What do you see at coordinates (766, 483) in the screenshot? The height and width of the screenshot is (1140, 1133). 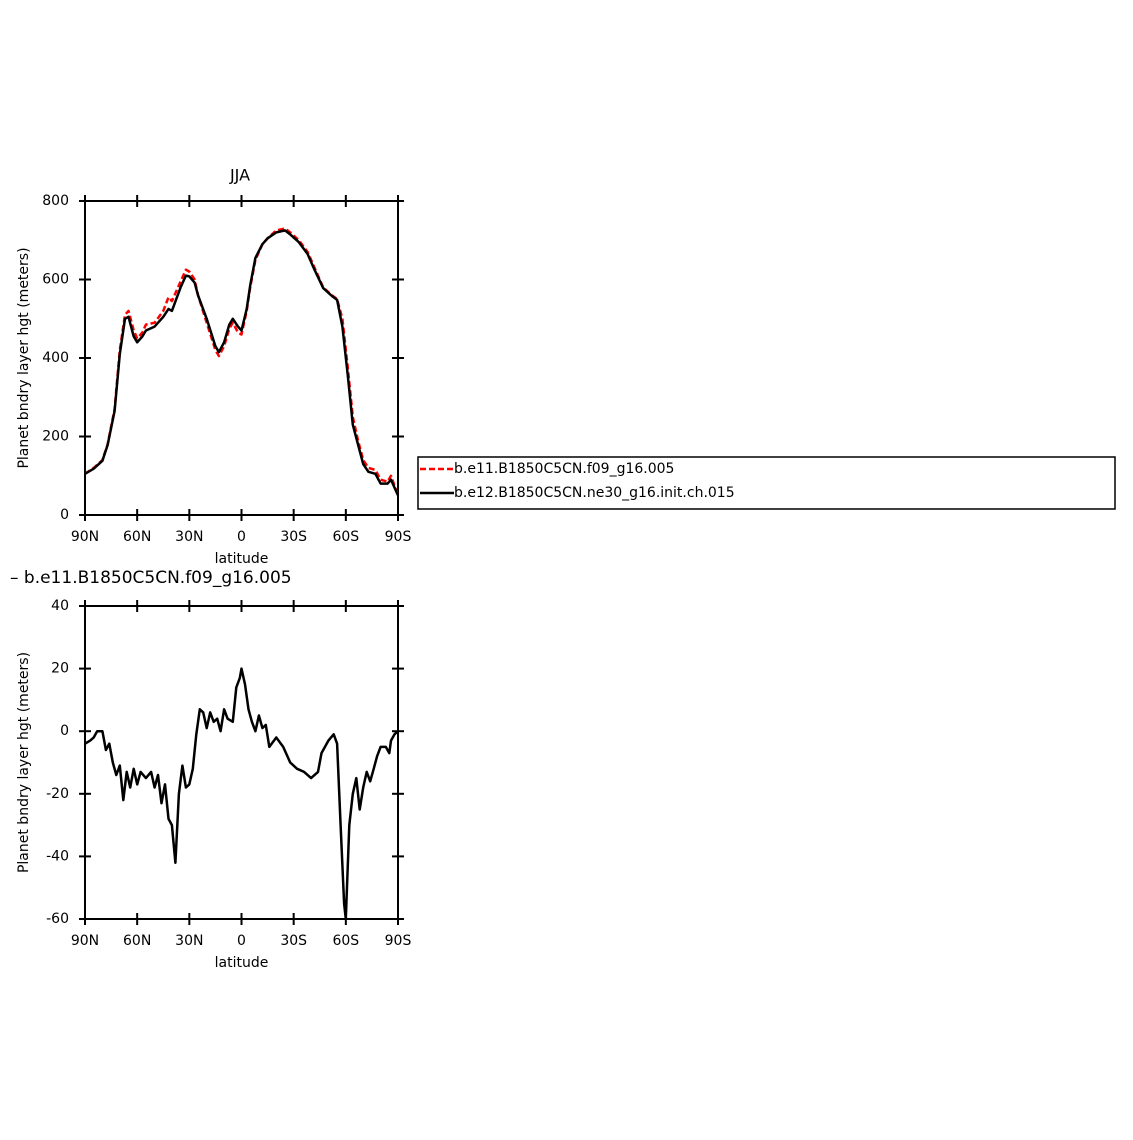 I see `legend-box` at bounding box center [766, 483].